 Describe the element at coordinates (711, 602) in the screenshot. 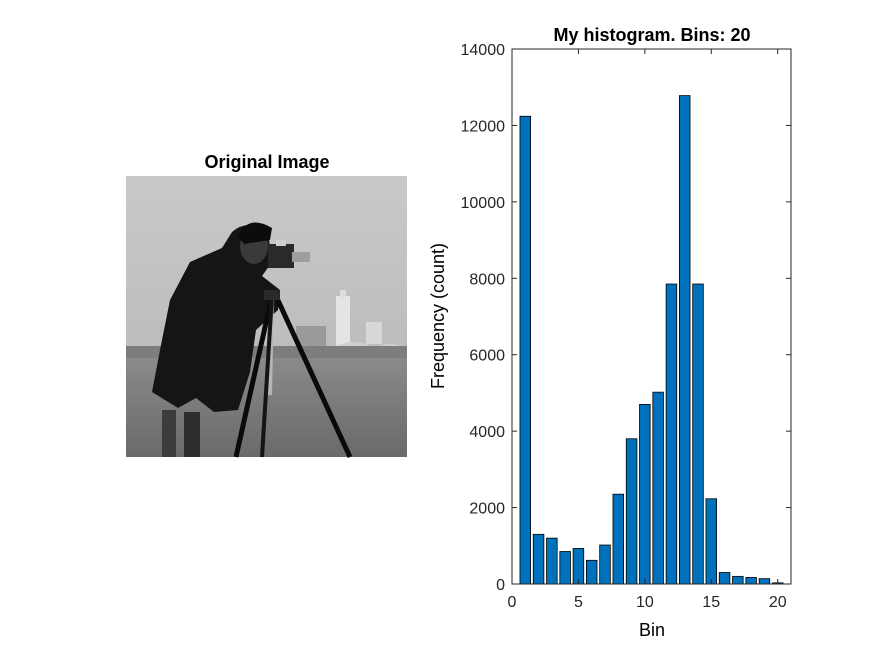

I see `x-tick-label: 15` at that location.